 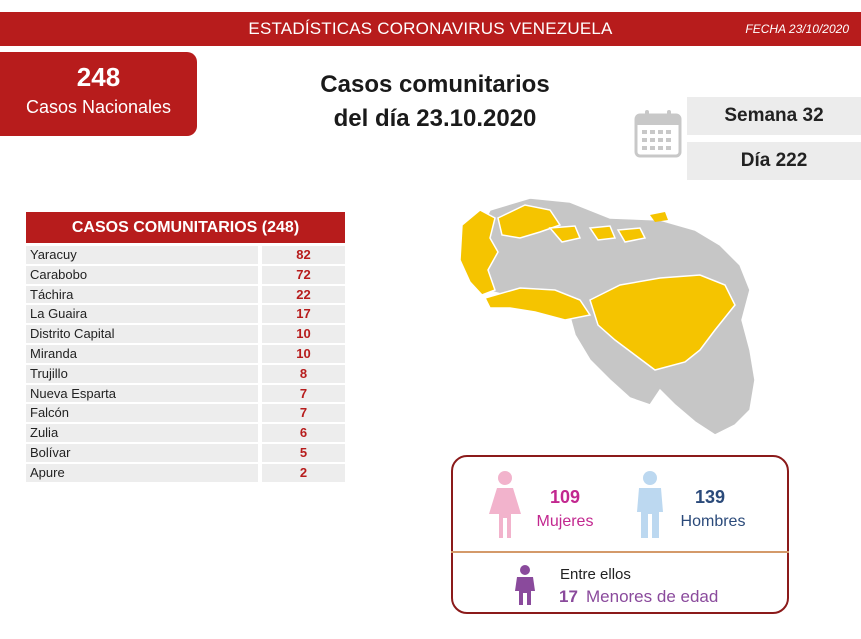 I want to click on case-count: 72, so click(x=303, y=274).